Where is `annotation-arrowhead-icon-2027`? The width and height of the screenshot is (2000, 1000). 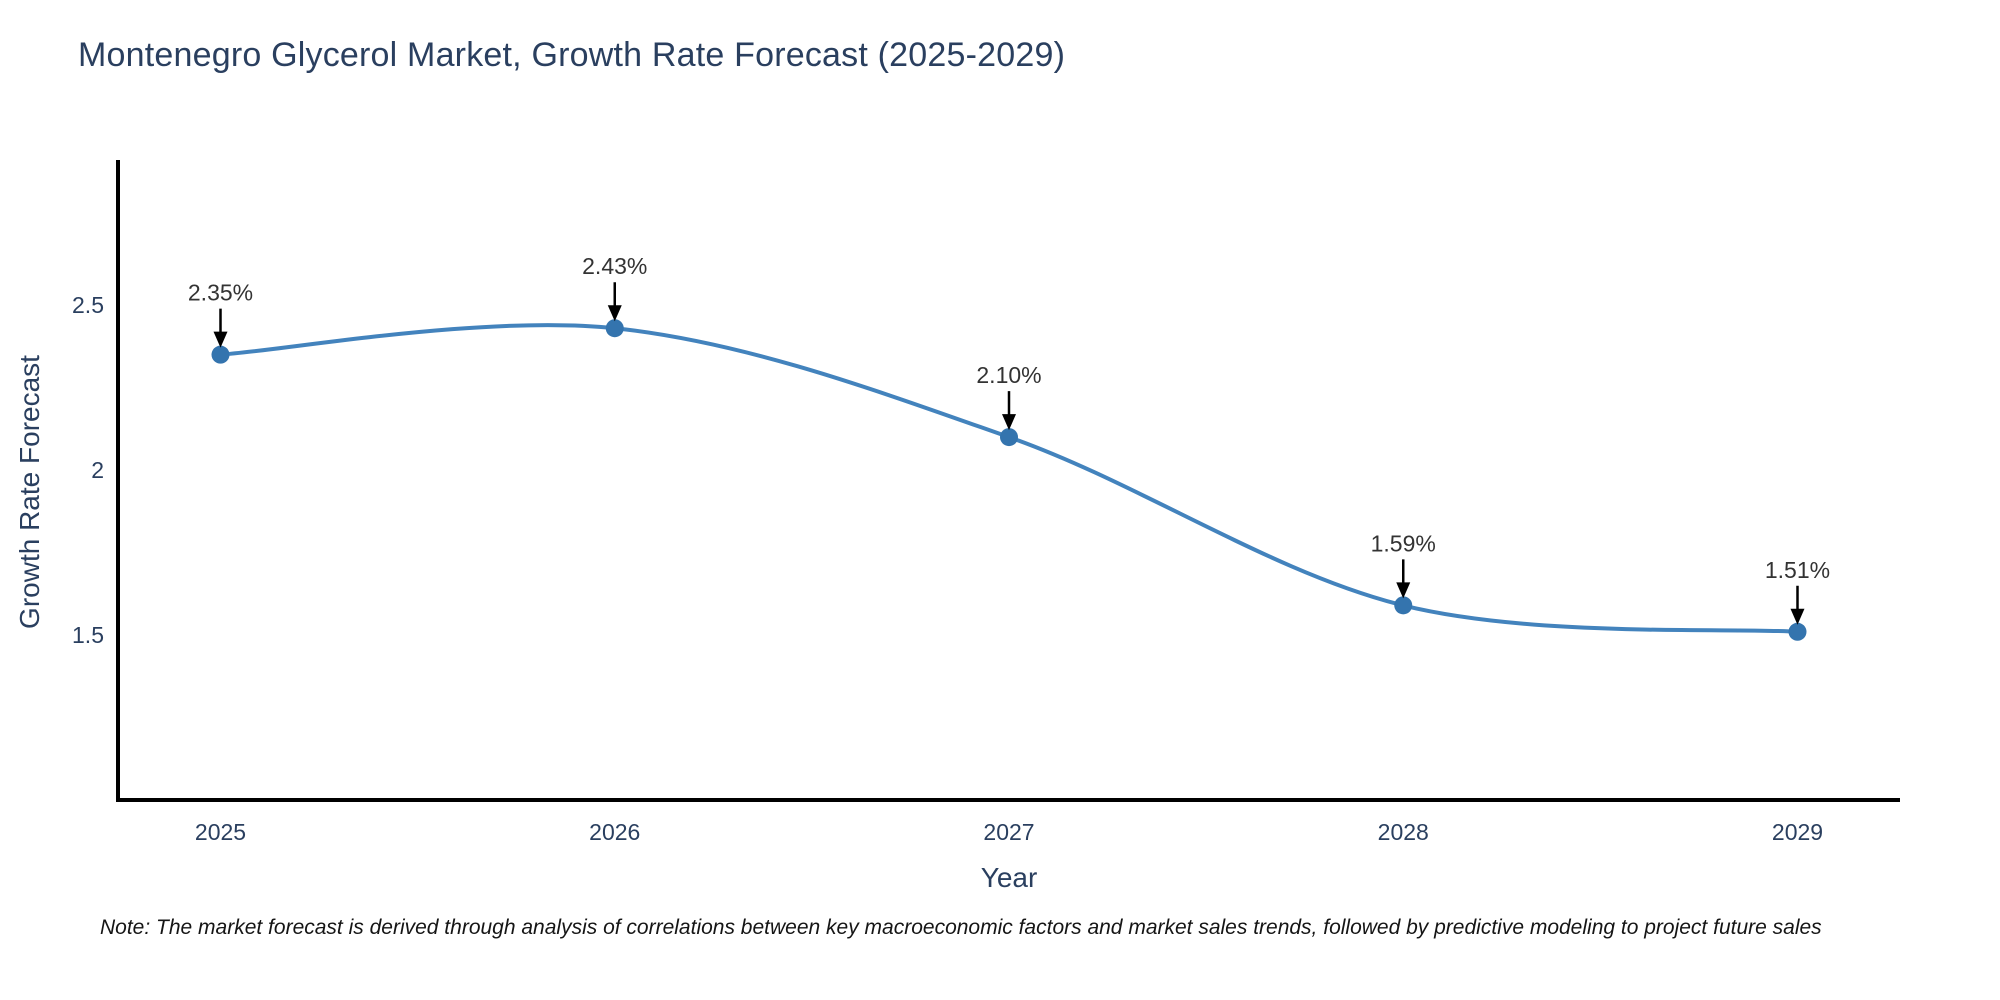
annotation-arrowhead-icon-2027 is located at coordinates (1009, 422).